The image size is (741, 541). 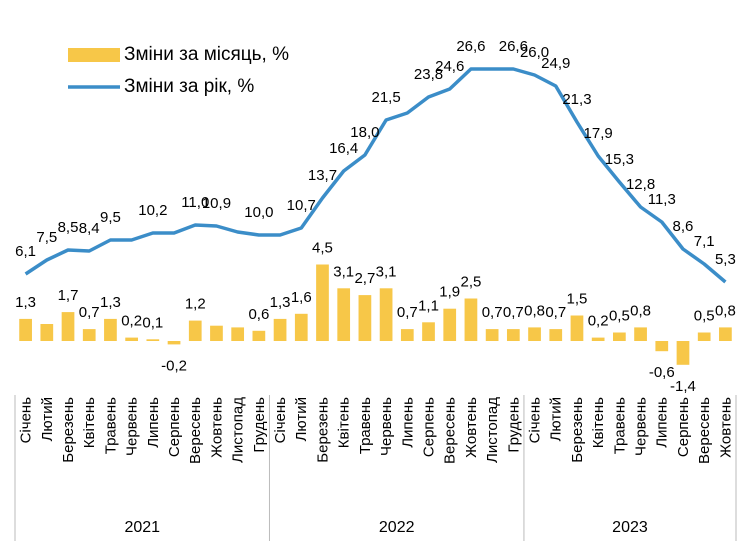 What do you see at coordinates (322, 175) in the screenshot?
I see `line-value-label: 13,7` at bounding box center [322, 175].